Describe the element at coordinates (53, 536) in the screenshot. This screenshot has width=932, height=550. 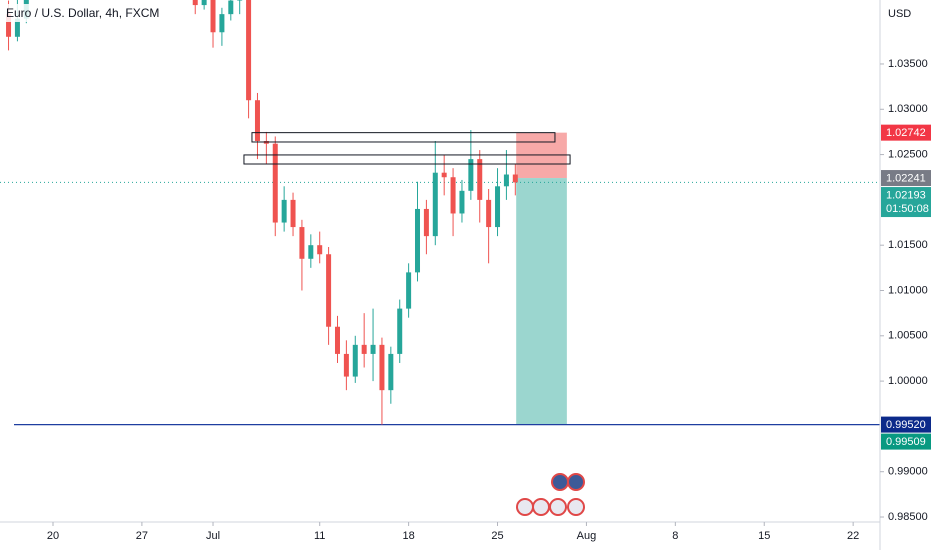
I see `x-tick-label: 20` at that location.